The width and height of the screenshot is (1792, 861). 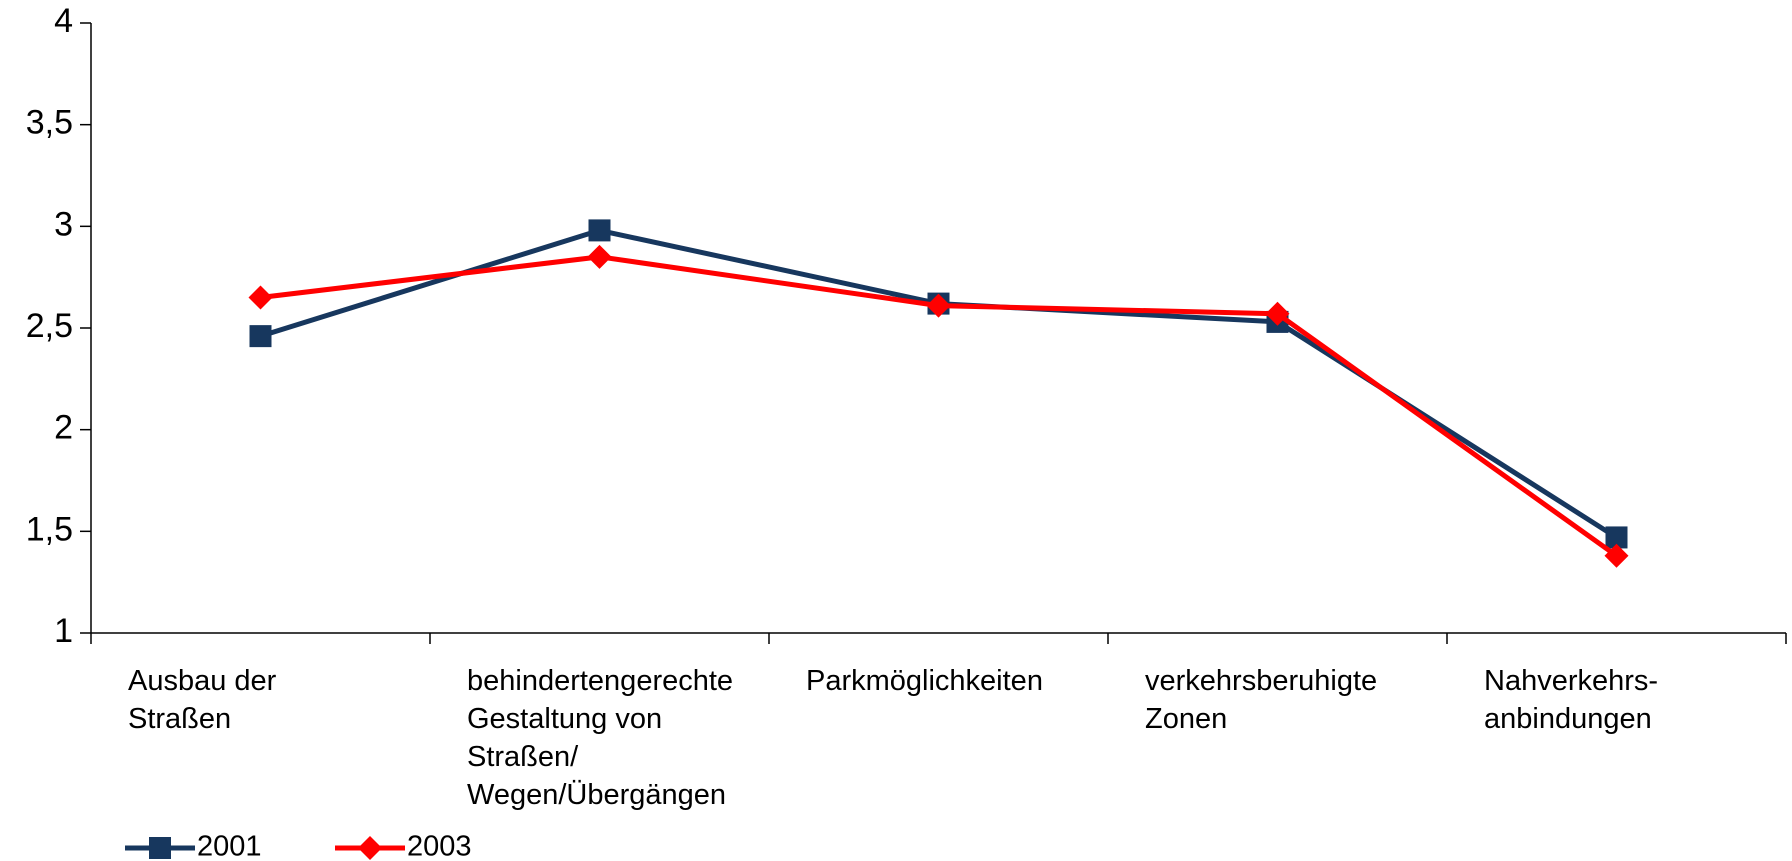 I want to click on x-tick-label: Nahverkehrs- anbindungen, so click(x=1571, y=700).